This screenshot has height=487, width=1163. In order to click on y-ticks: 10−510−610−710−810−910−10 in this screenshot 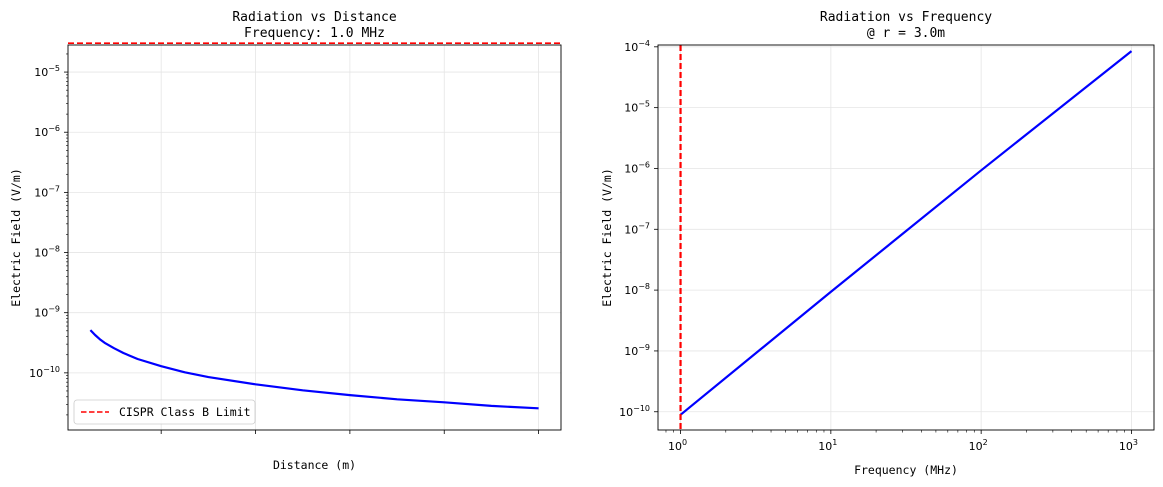, I will do `click(48, 234)`.